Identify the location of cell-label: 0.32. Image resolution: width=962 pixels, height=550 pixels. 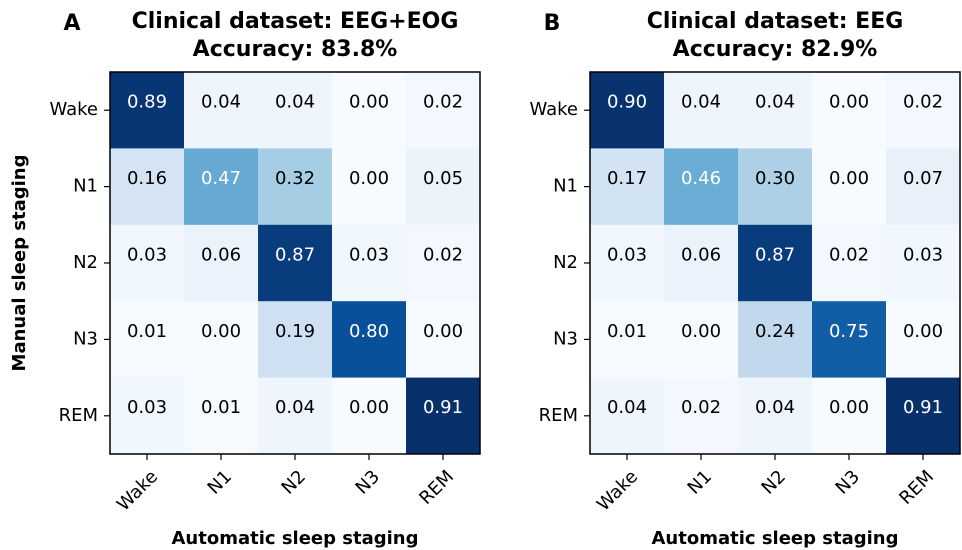
(295, 178).